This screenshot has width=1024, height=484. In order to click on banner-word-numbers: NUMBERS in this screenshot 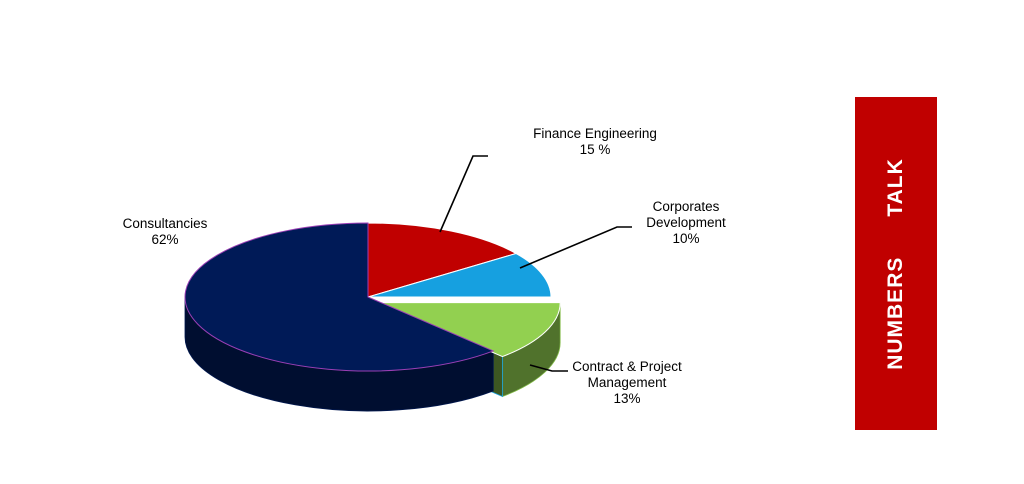, I will do `click(895, 313)`.